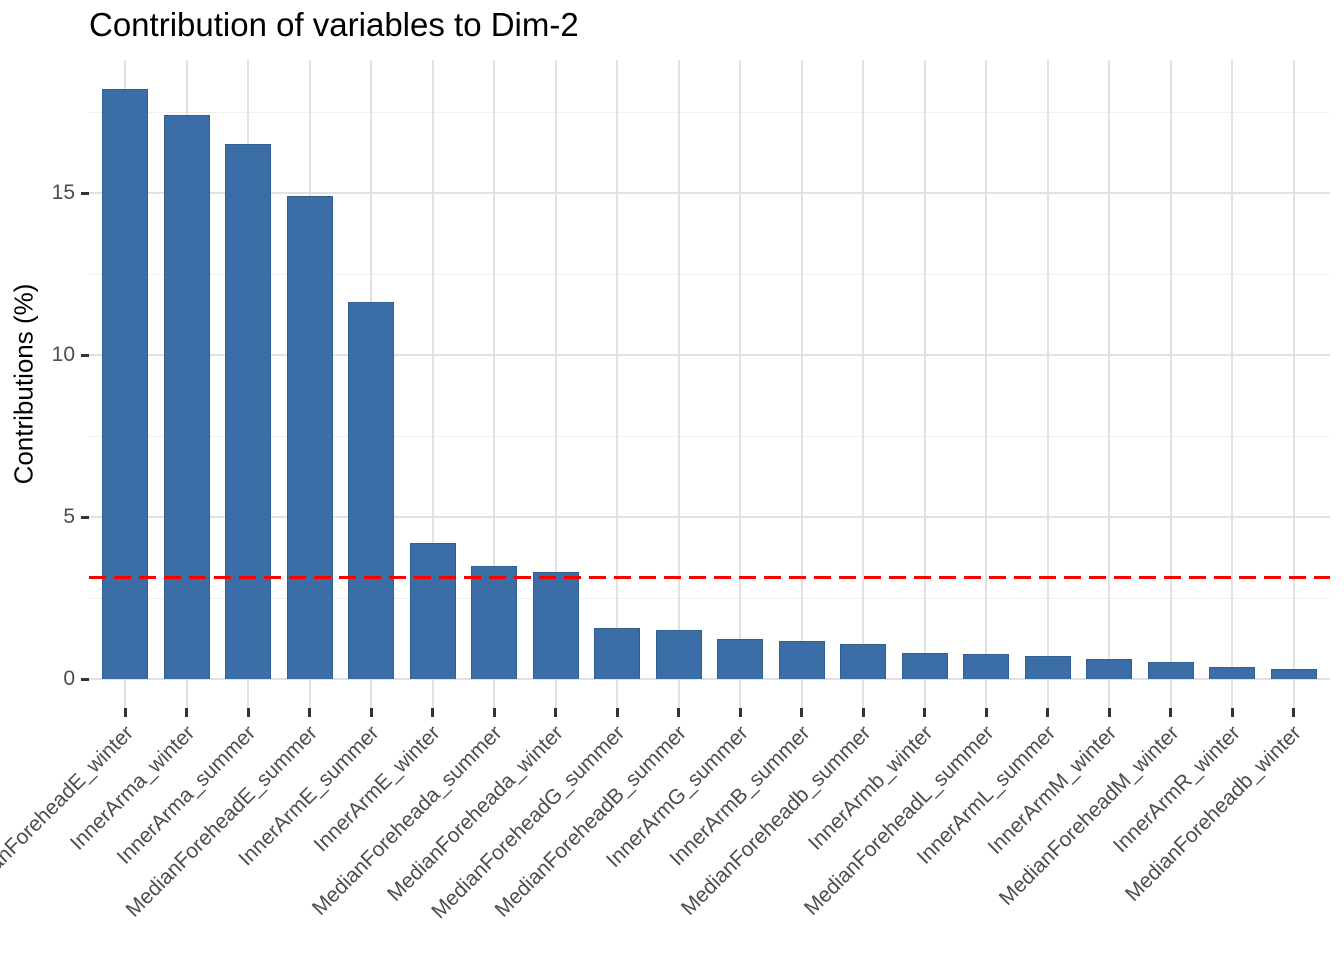  I want to click on bar-InnerArmE_winter, so click(432, 610).